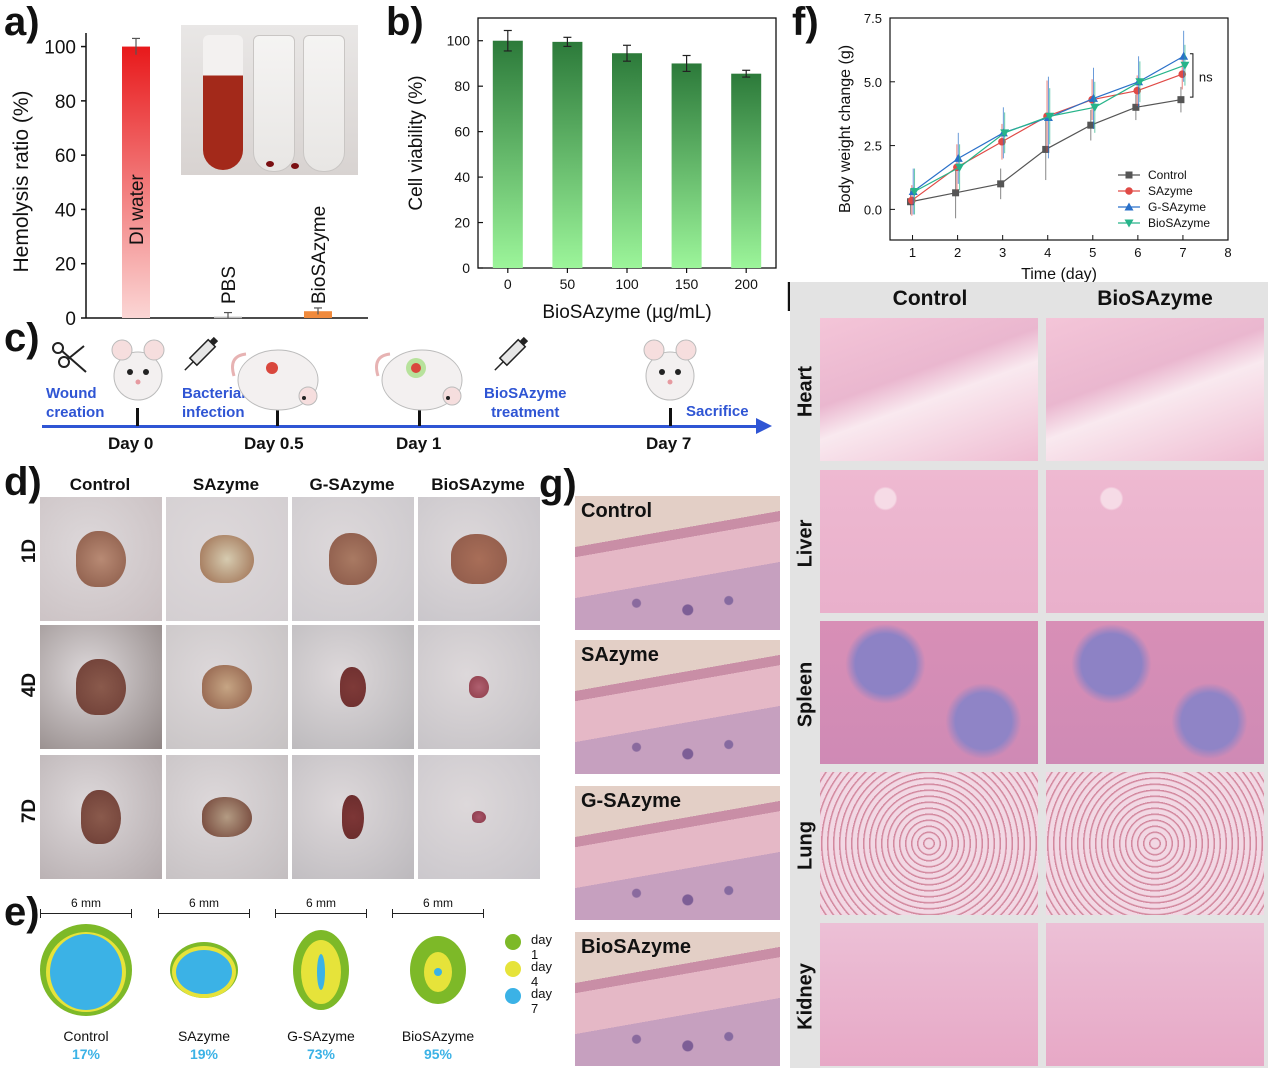 This screenshot has height=1070, width=1270. What do you see at coordinates (29, 551) in the screenshot?
I see `d-row-1d: 1D` at bounding box center [29, 551].